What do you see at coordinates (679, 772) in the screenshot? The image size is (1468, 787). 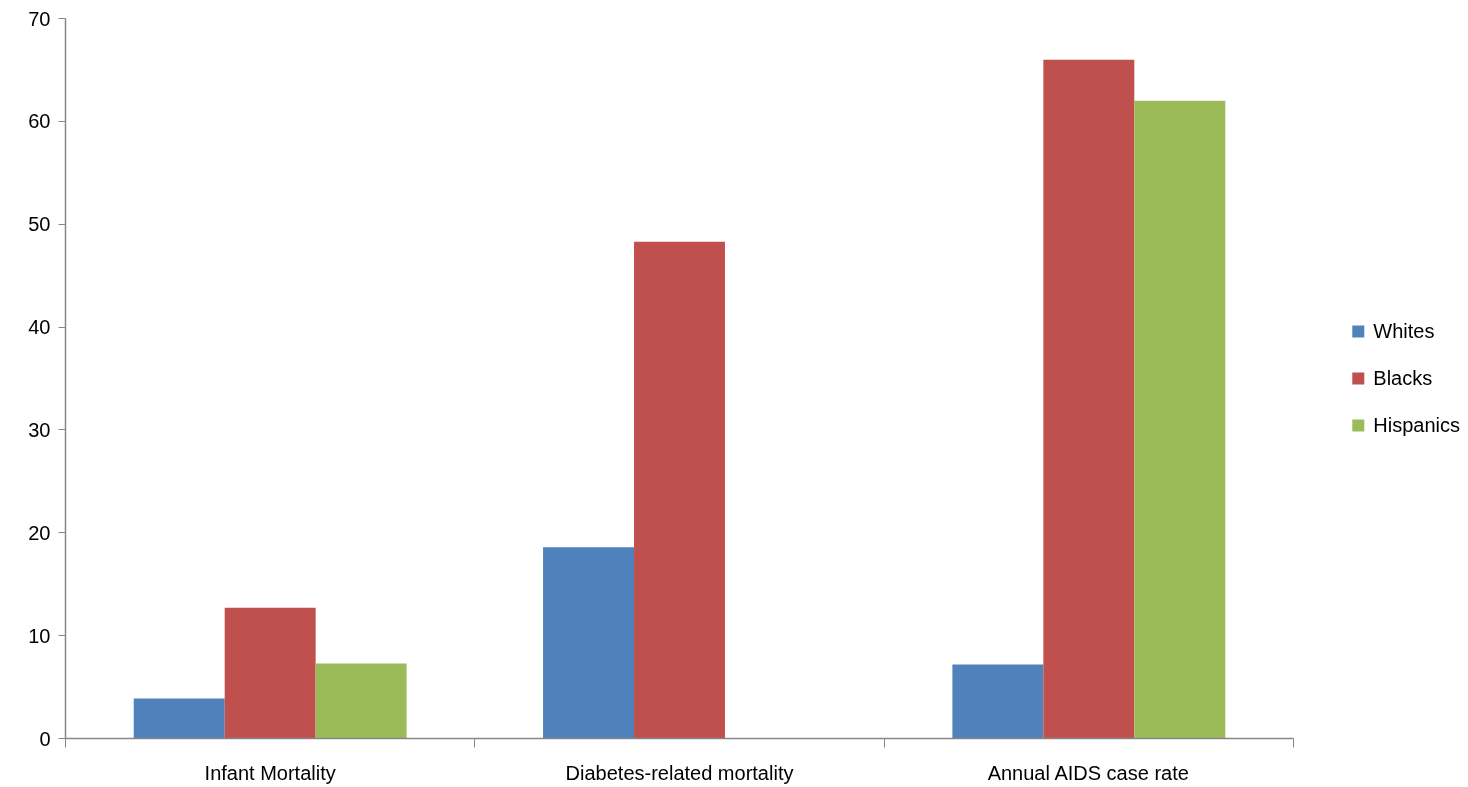 I see `x-tick-label: Diabetes-related mortality` at bounding box center [679, 772].